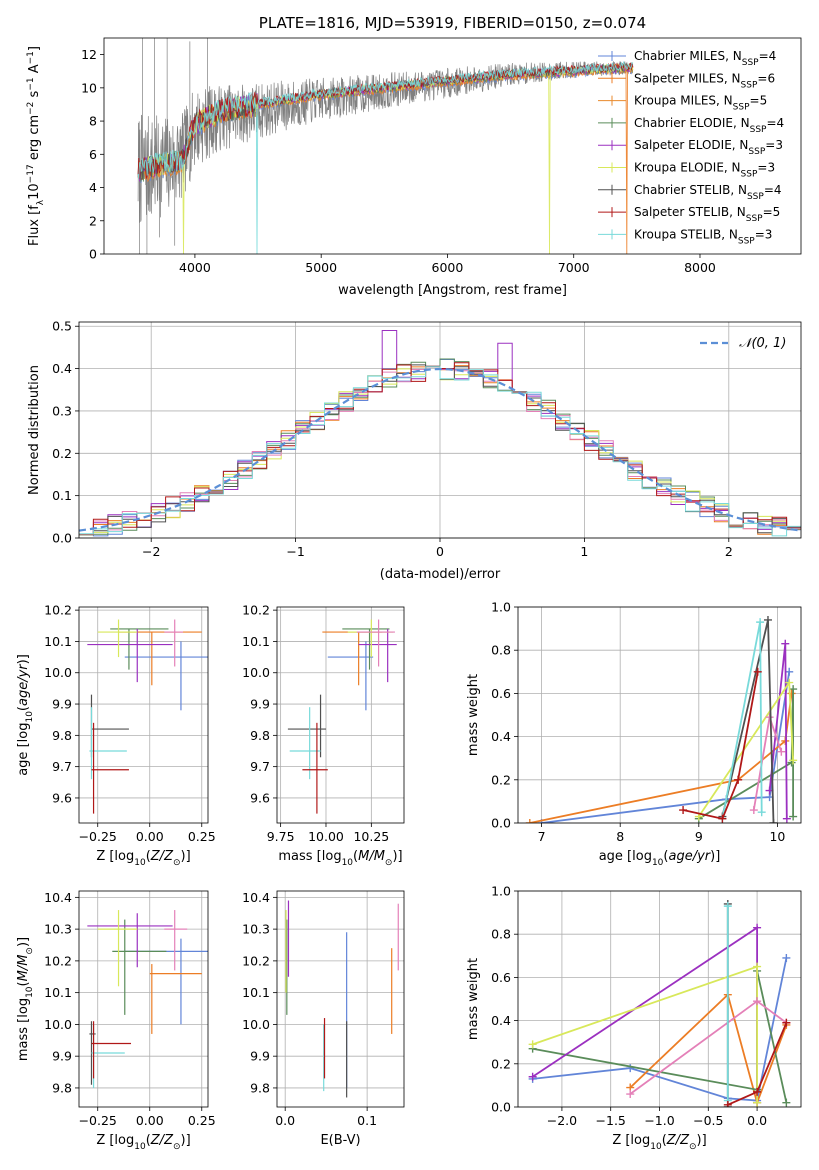  Describe the element at coordinates (385, 157) in the screenshot. I see `model-line-kroupa-stelib` at that location.